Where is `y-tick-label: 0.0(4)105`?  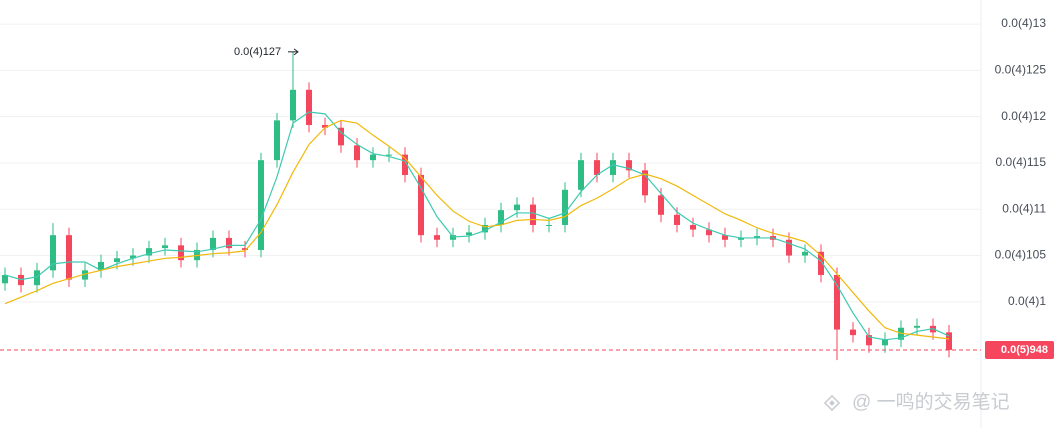 y-tick-label: 0.0(4)105 is located at coordinates (1021, 255).